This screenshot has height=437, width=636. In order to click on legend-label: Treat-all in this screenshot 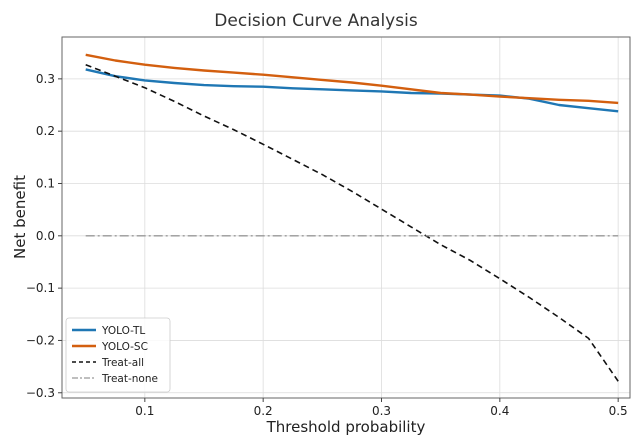, I will do `click(122, 363)`.